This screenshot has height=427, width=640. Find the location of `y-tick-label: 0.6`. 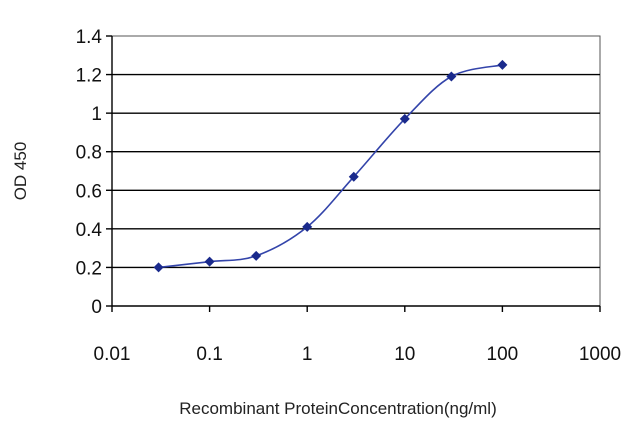

y-tick-label: 0.6 is located at coordinates (89, 191).